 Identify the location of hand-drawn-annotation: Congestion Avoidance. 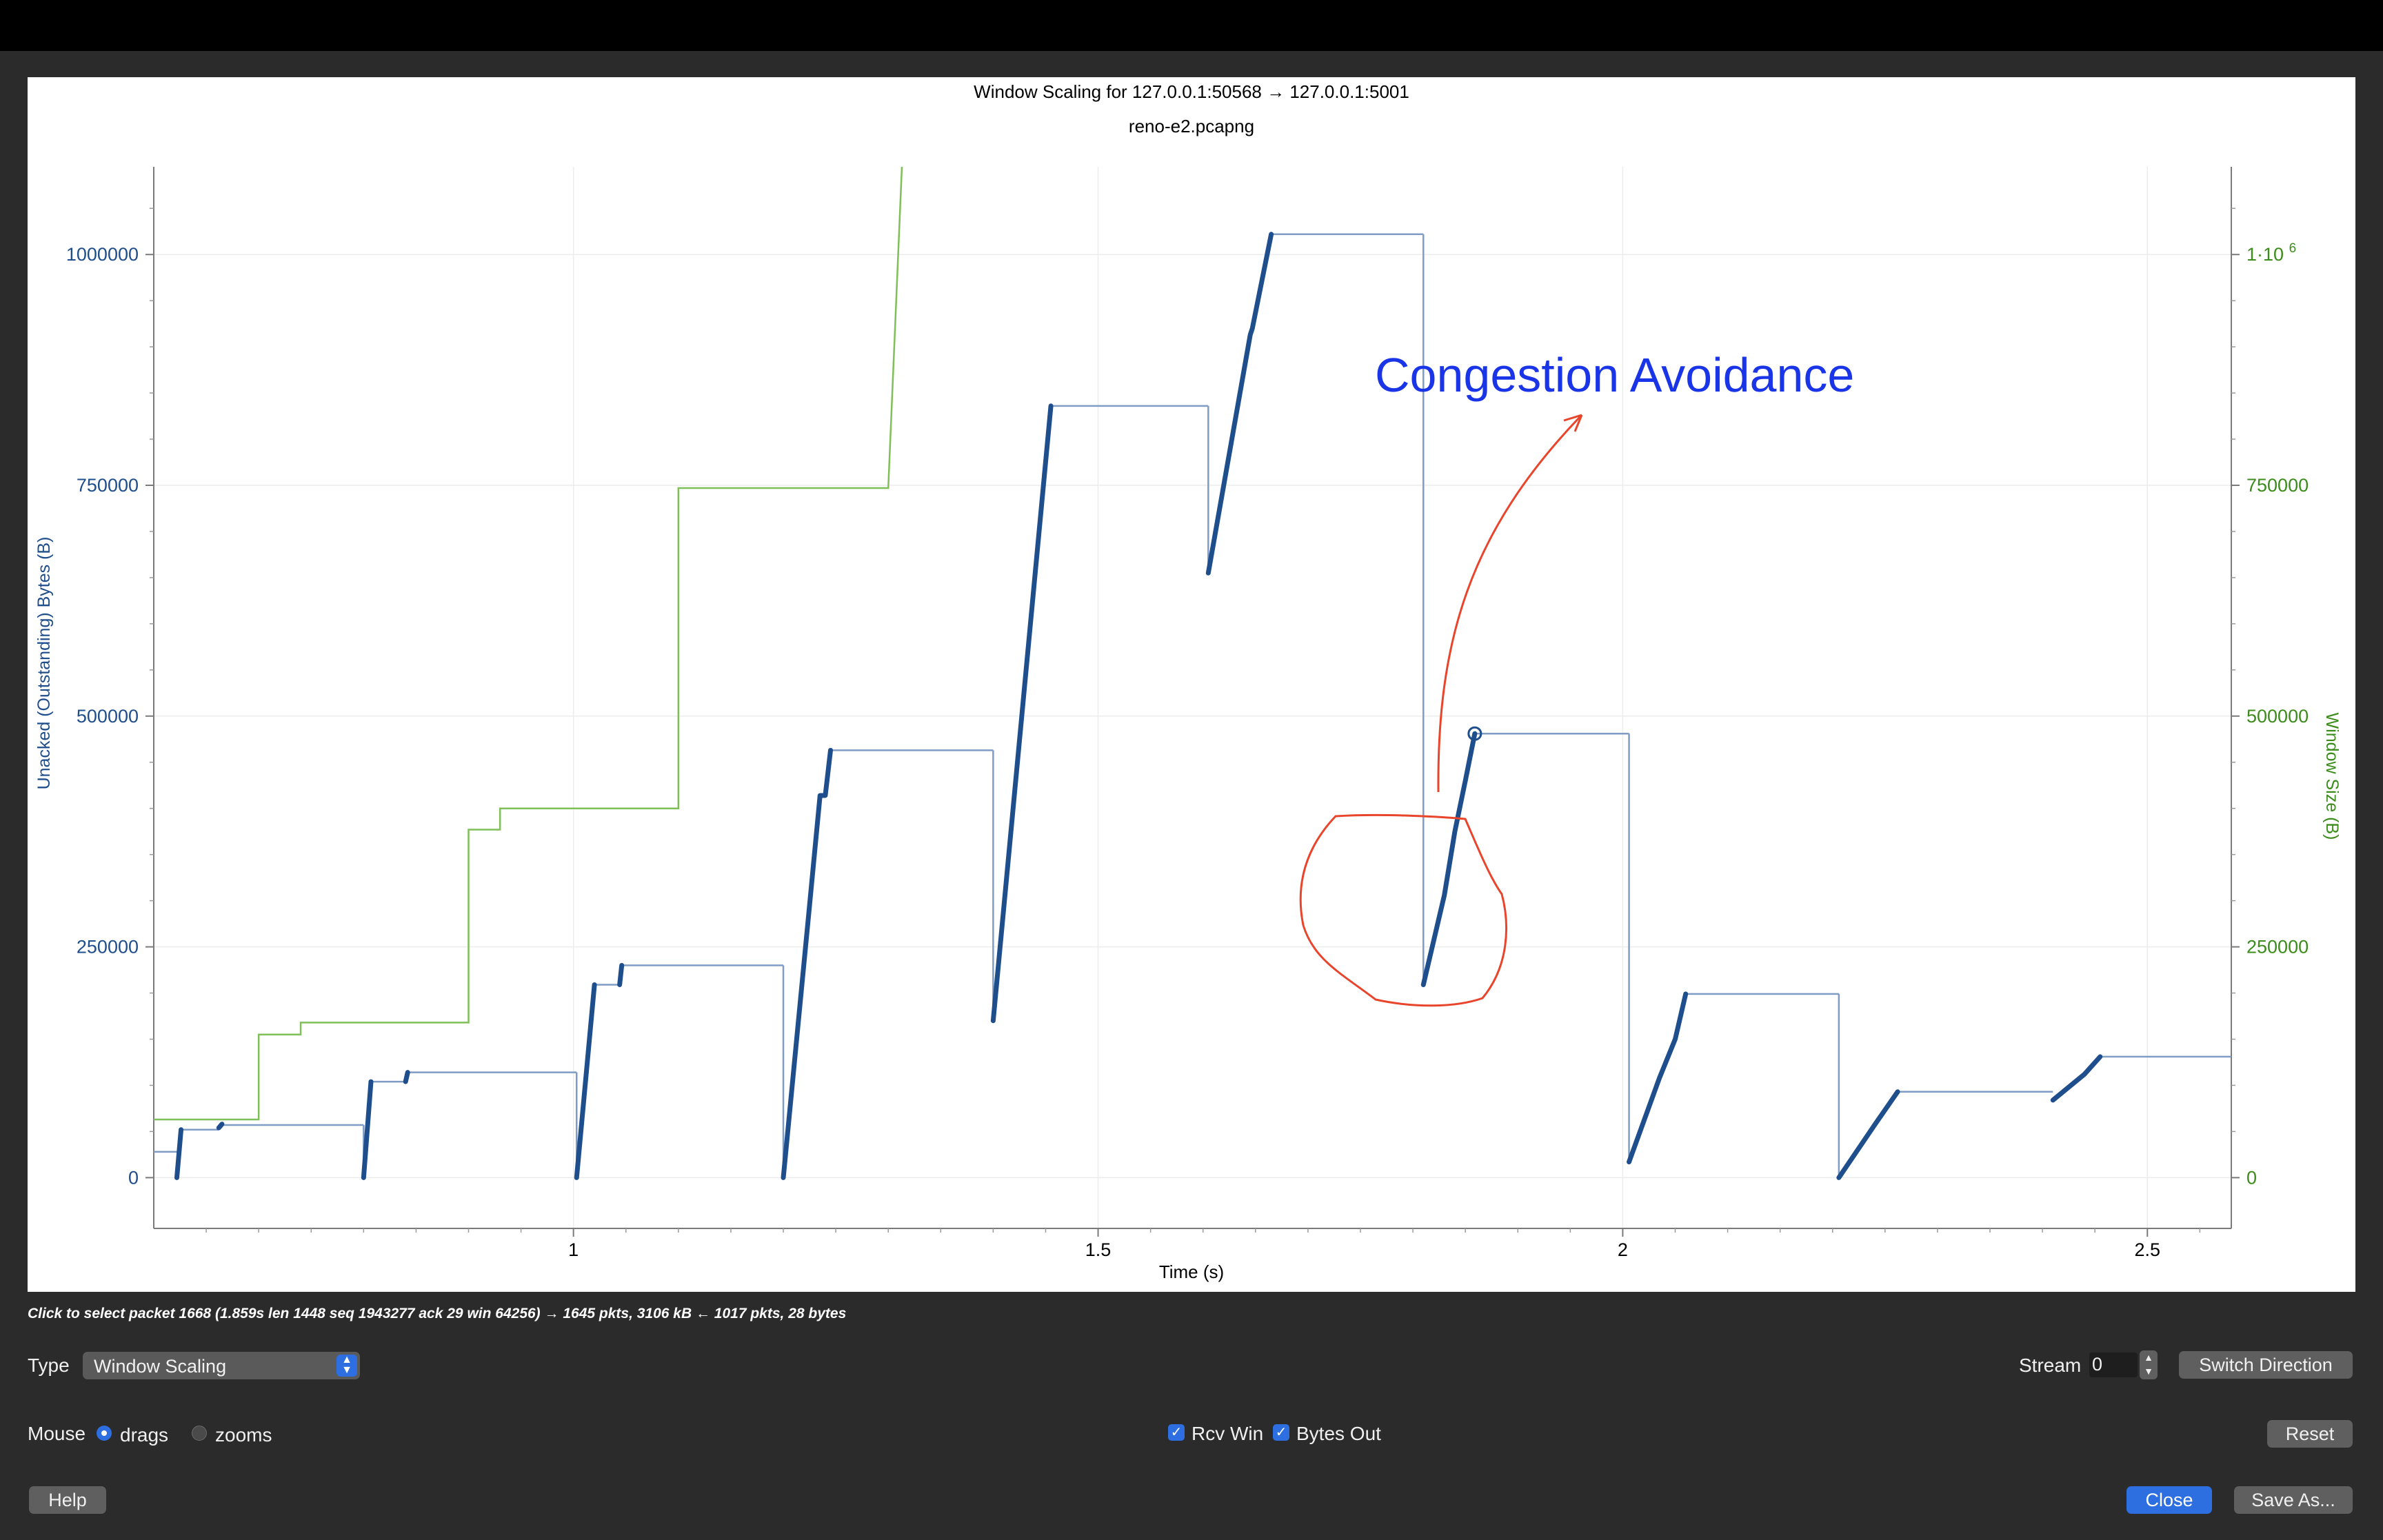
(1576, 678).